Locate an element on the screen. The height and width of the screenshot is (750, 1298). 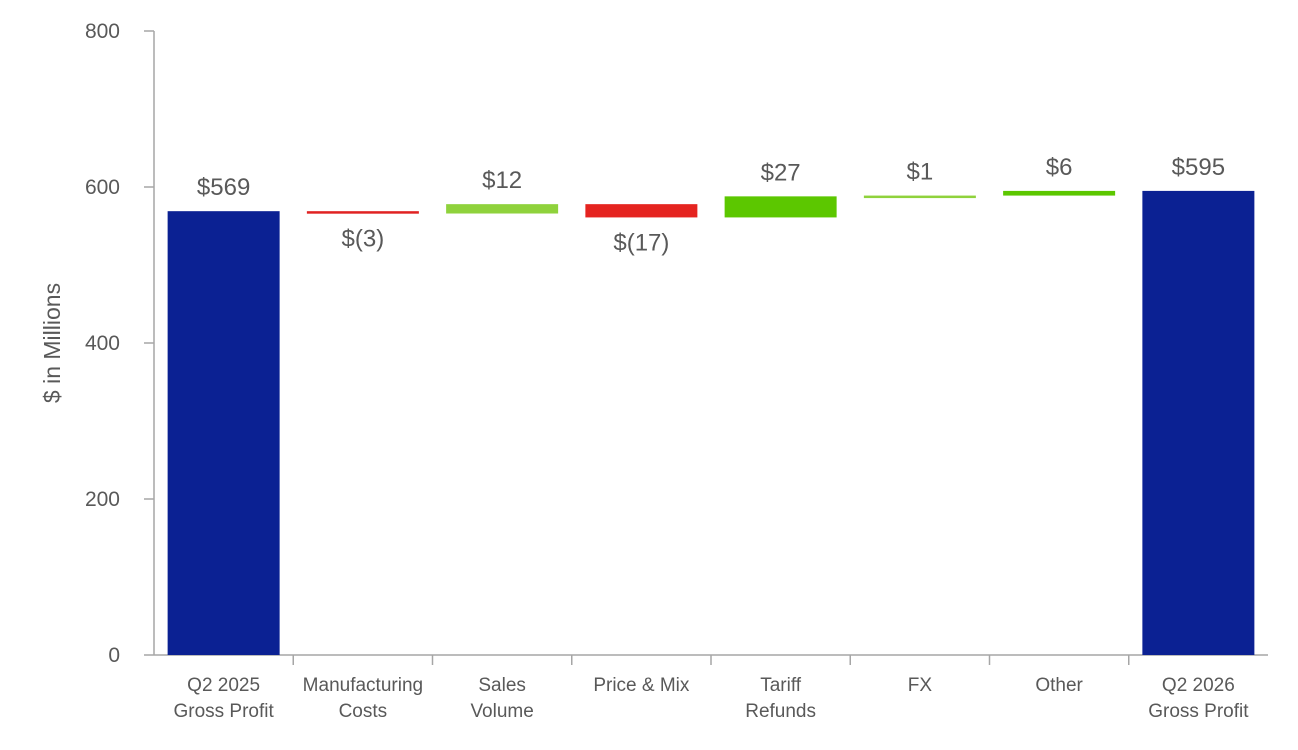
x-tick-label-line: Manufacturing is located at coordinates (363, 685).